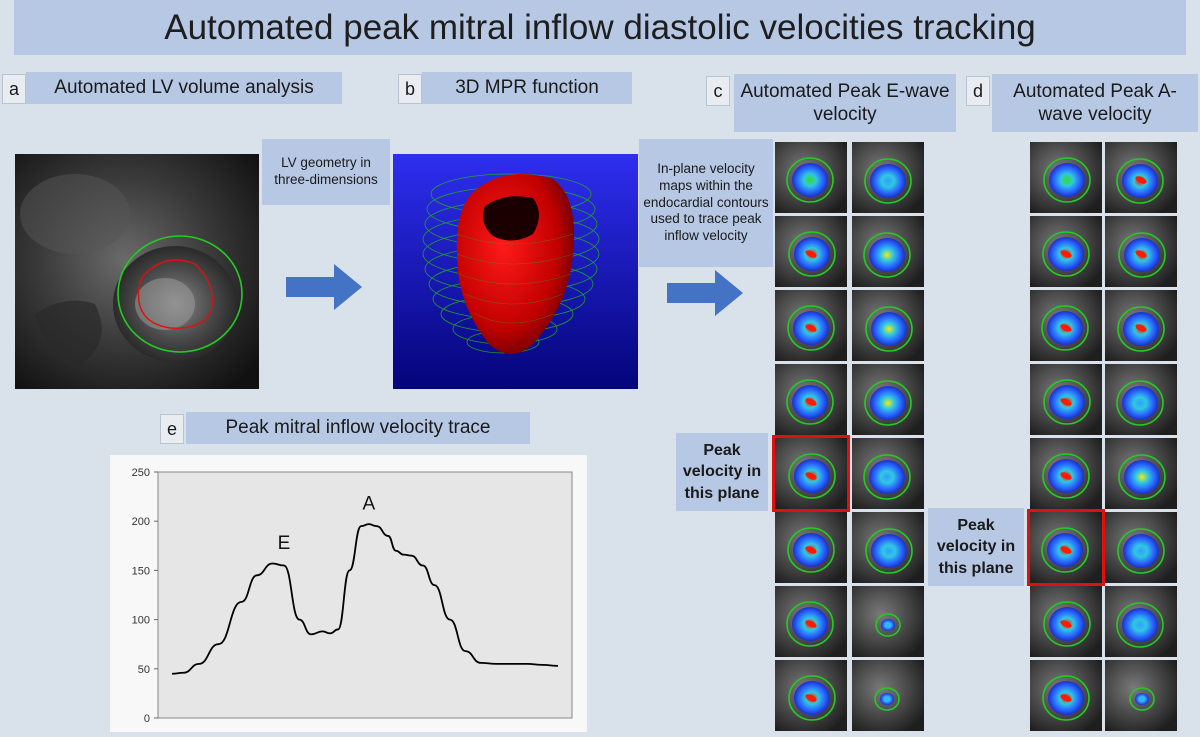 This screenshot has height=737, width=1200. I want to click on panel-b-label: 3D MPR function, so click(527, 88).